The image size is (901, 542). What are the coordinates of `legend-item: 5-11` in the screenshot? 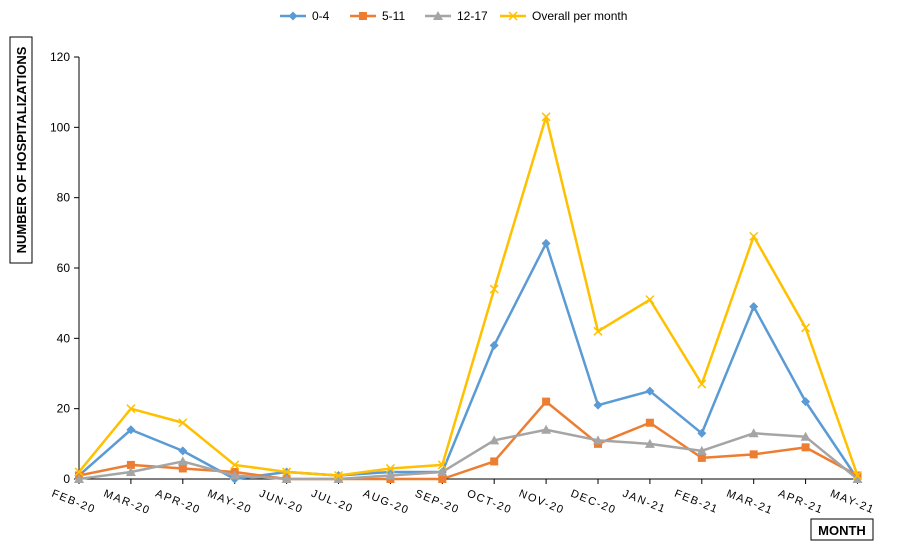 It's located at (377, 16).